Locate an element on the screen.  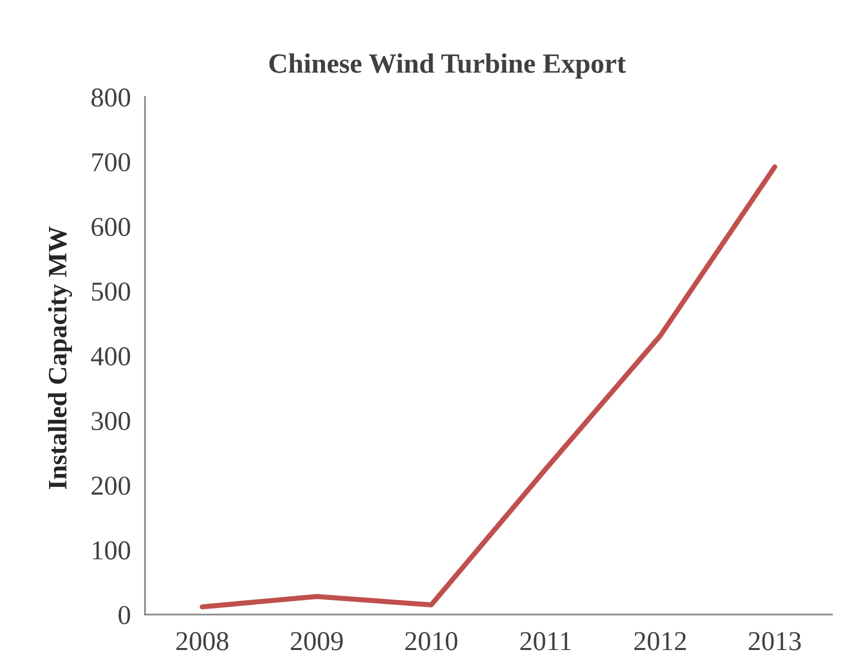
x-tick-label: 2013 is located at coordinates (774, 641).